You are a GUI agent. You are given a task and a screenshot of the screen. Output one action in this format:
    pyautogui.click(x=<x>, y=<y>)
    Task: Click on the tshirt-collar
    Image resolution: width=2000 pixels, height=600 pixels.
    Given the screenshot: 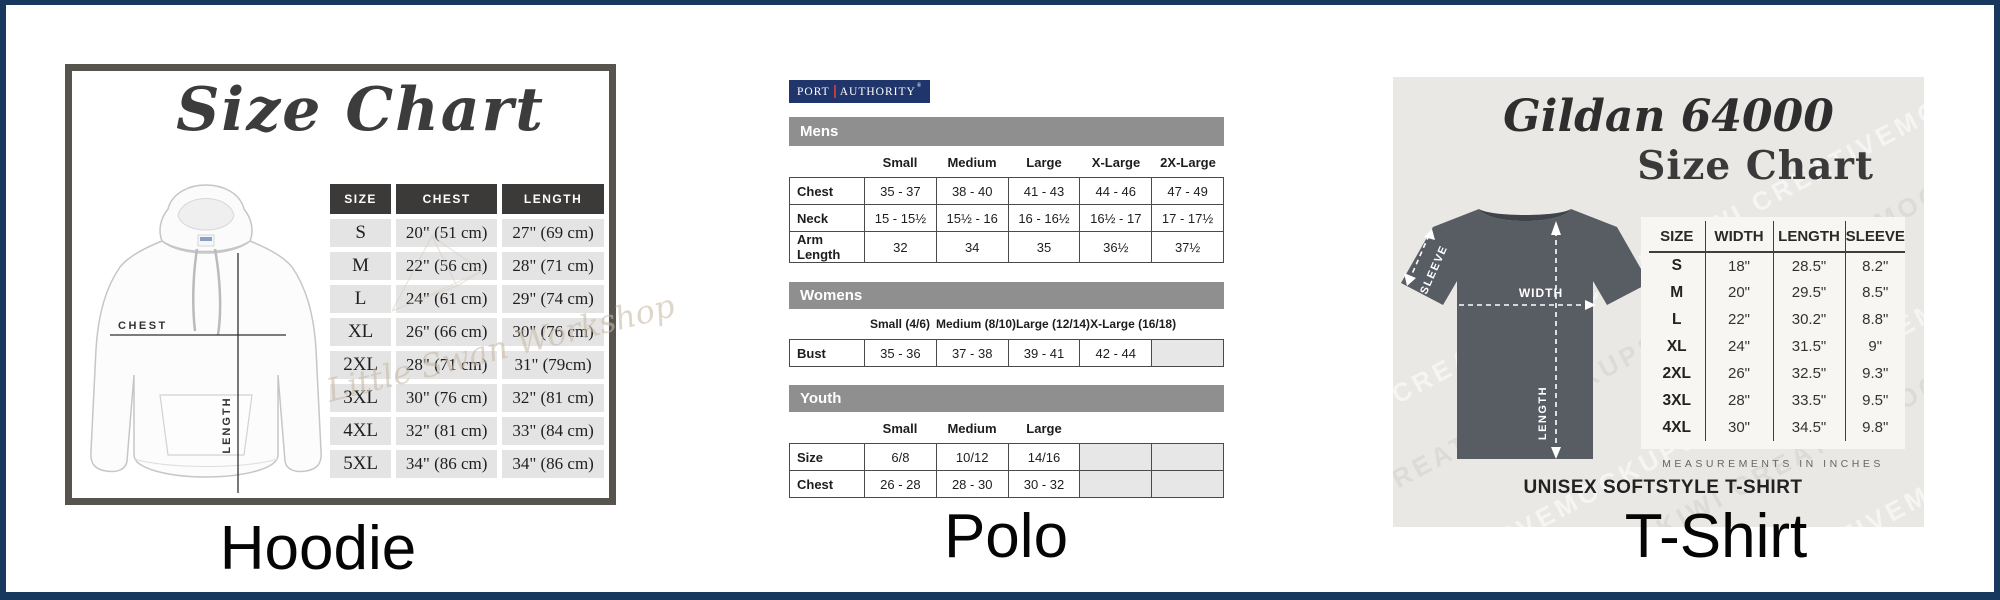 What is the action you would take?
    pyautogui.click(x=1525, y=215)
    